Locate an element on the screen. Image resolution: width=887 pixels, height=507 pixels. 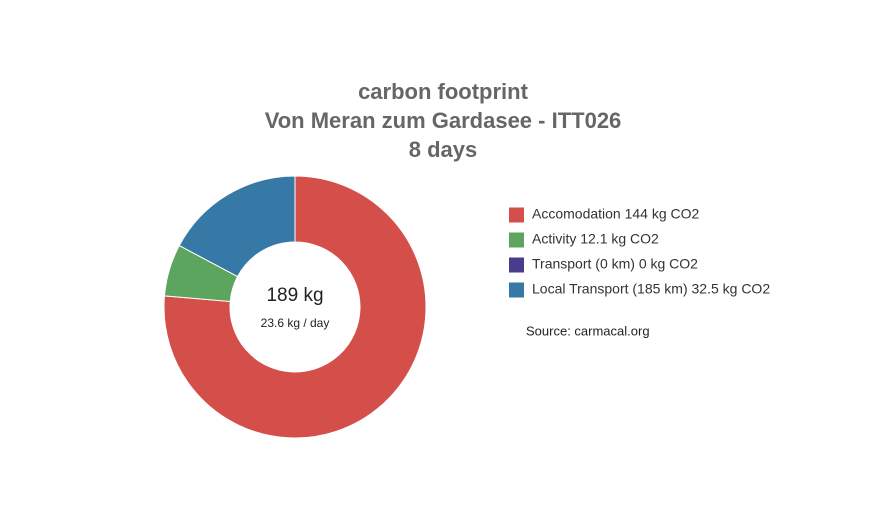
chart-title: Von Meran zum Gardasee - ITT026 is located at coordinates (443, 120).